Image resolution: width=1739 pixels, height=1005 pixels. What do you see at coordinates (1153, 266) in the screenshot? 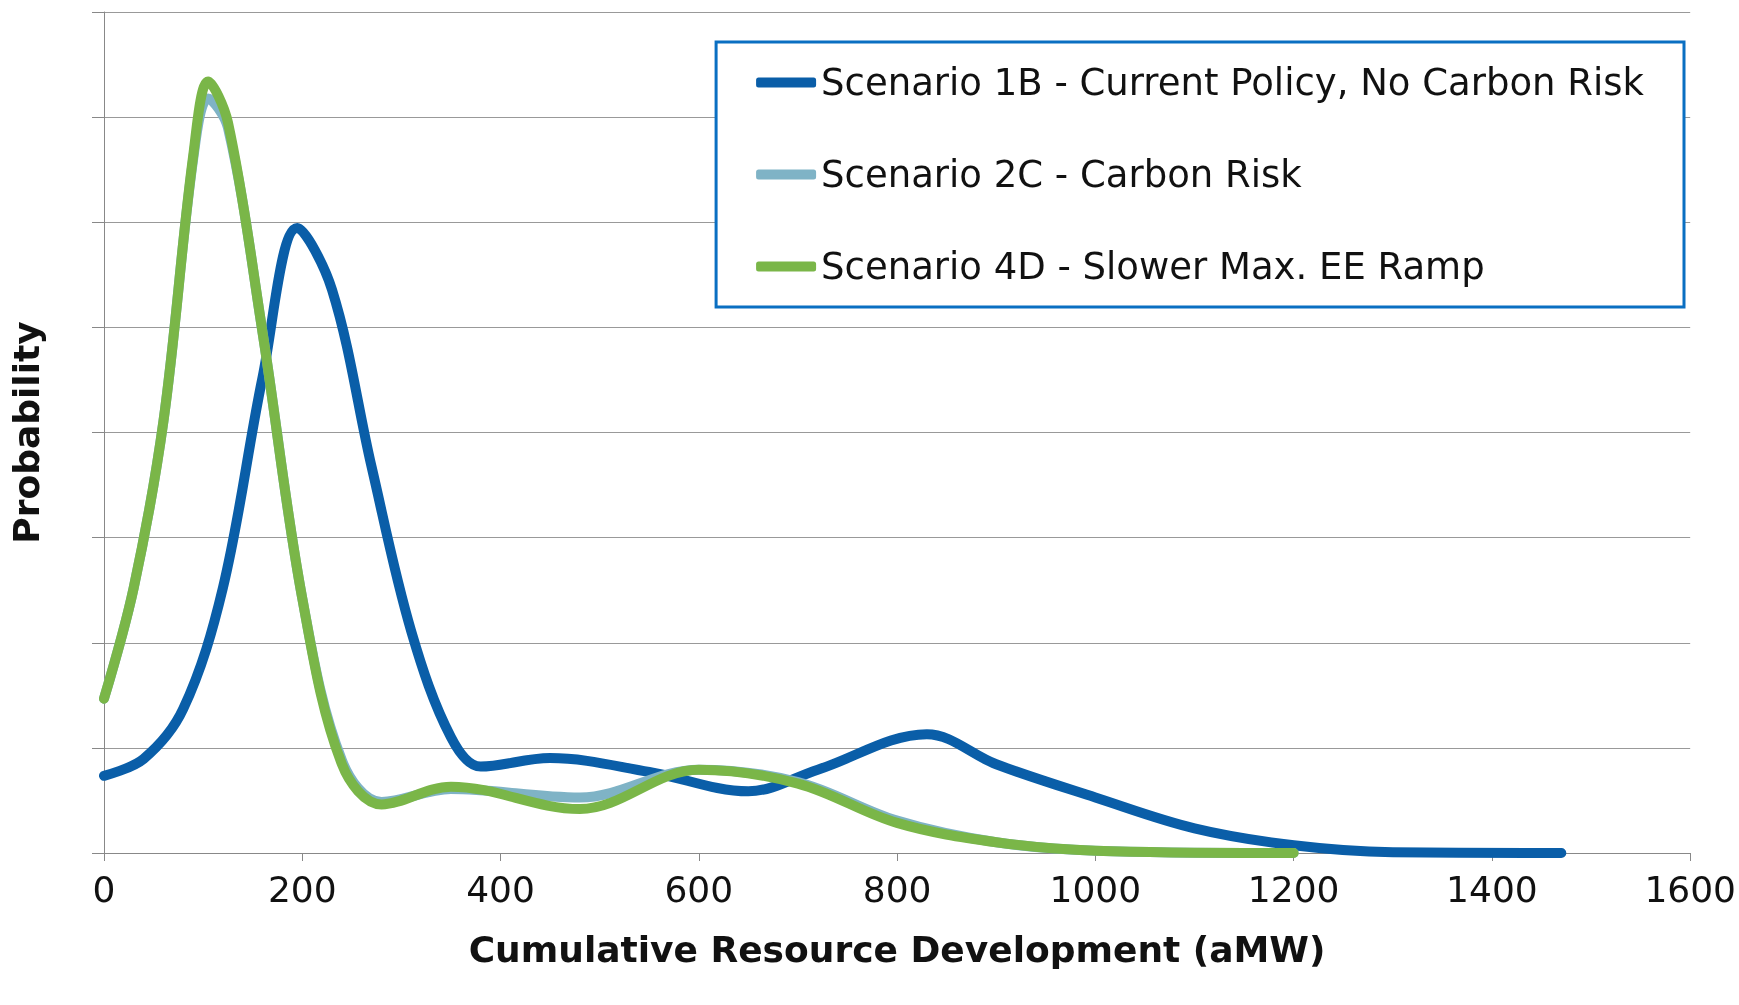
I see `legend-label: Scenario 4D - Slower Max. EE Ramp` at bounding box center [1153, 266].